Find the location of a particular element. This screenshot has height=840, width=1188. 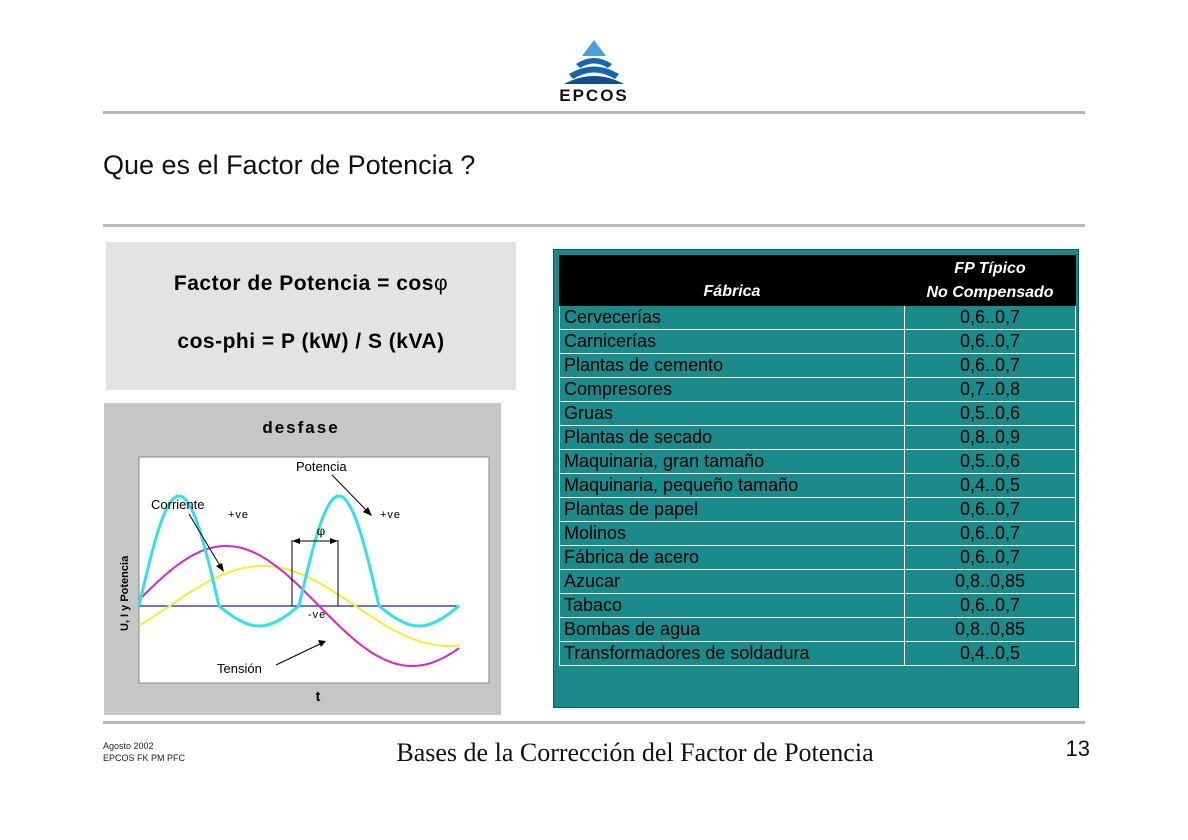

cell-fabrica: Bombas de agua is located at coordinates (732, 629).